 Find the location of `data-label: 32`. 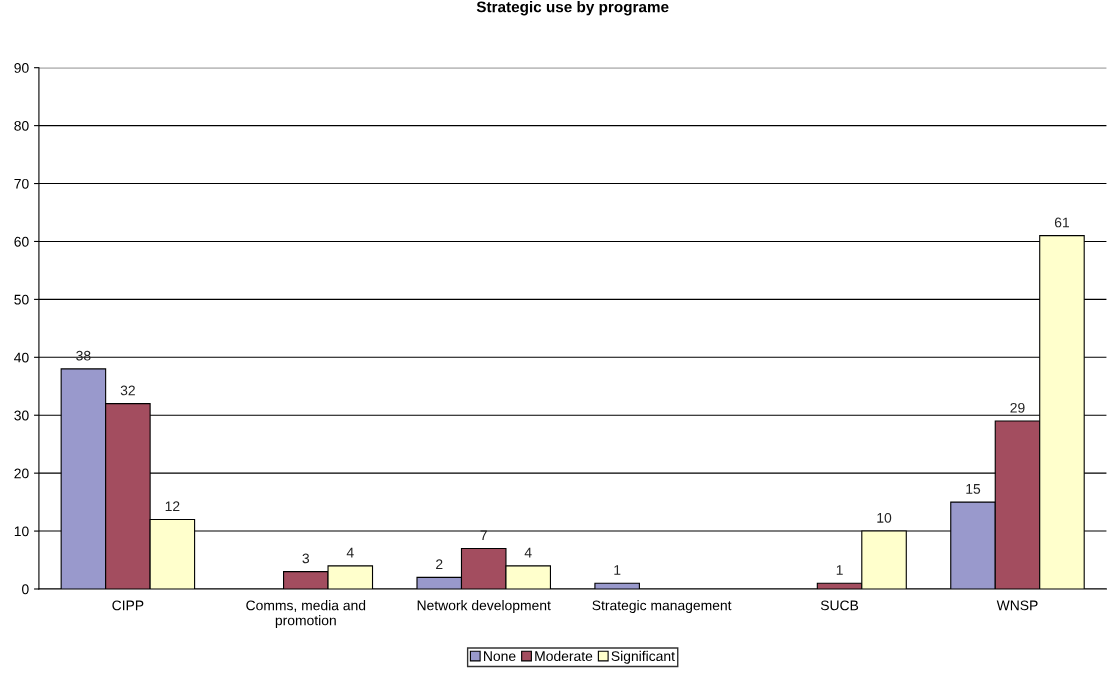

data-label: 32 is located at coordinates (127, 390).